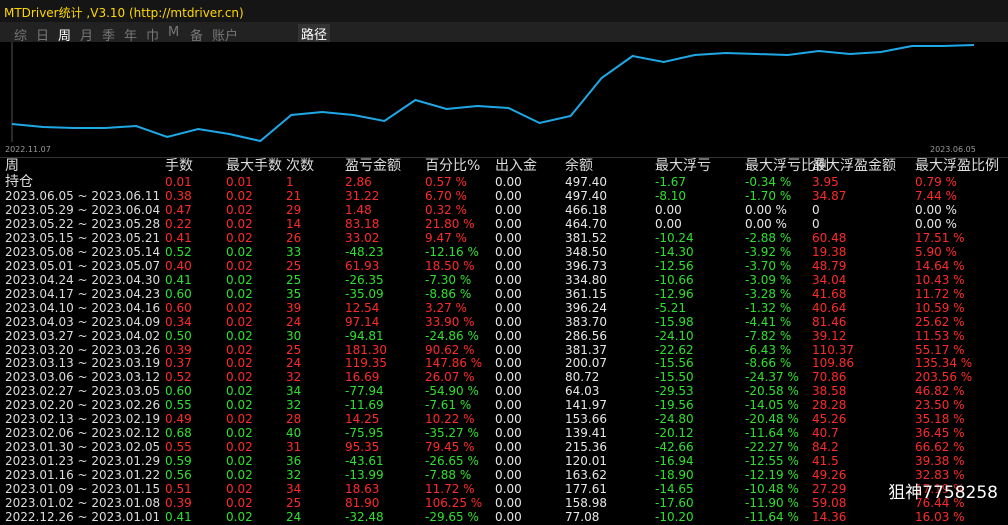 This screenshot has width=1008, height=525. What do you see at coordinates (825, 433) in the screenshot?
I see `table-cell: 40.7` at bounding box center [825, 433].